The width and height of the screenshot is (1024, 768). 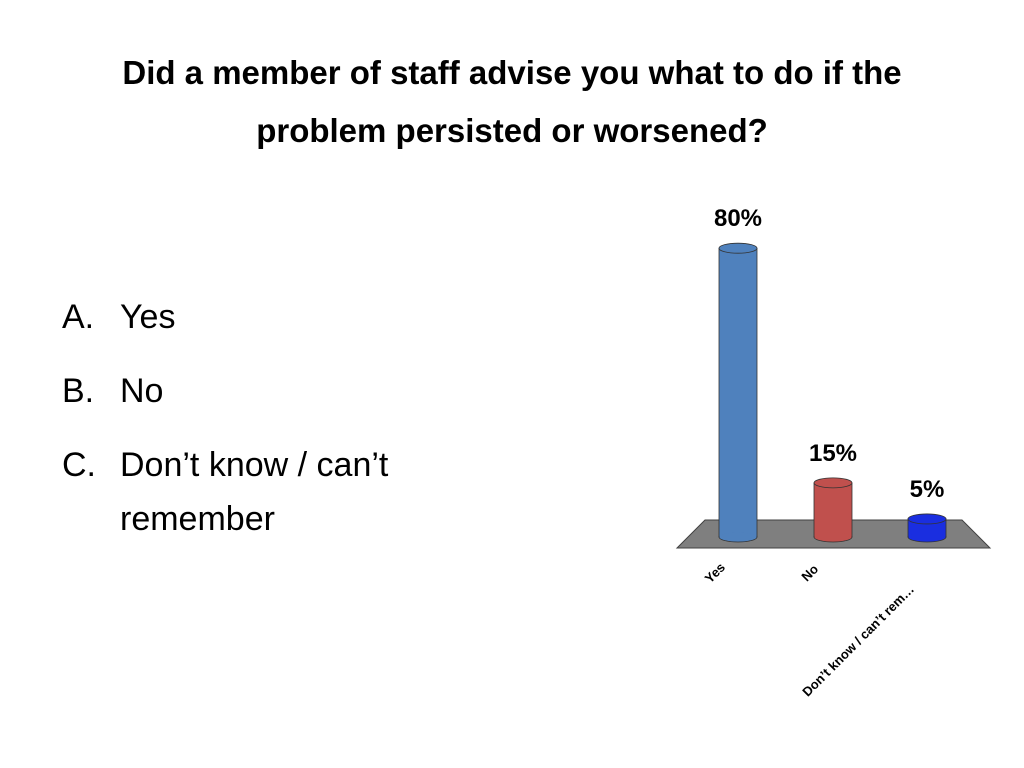 I want to click on value-label: 80%, so click(x=738, y=218).